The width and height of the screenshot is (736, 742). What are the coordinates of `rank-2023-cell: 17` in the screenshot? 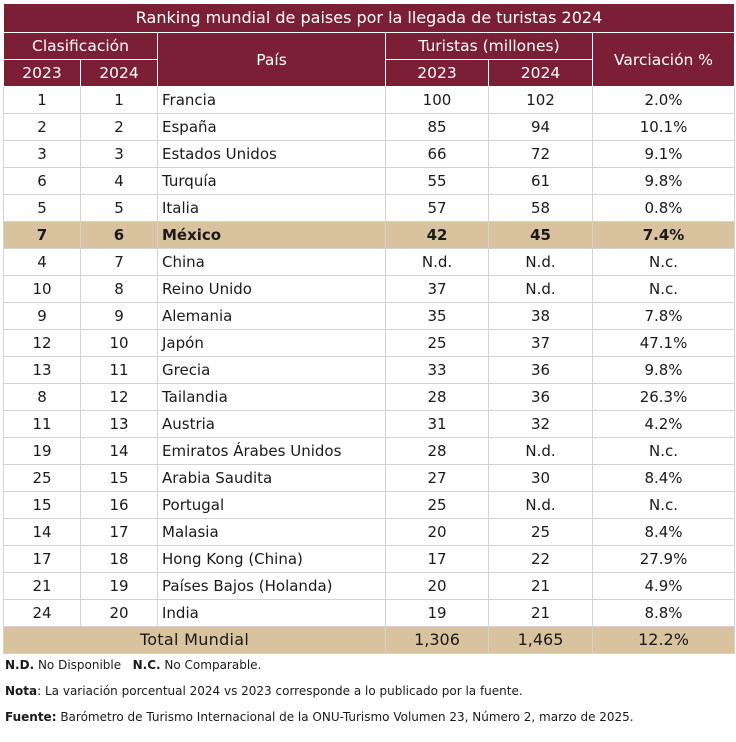 It's located at (42, 559).